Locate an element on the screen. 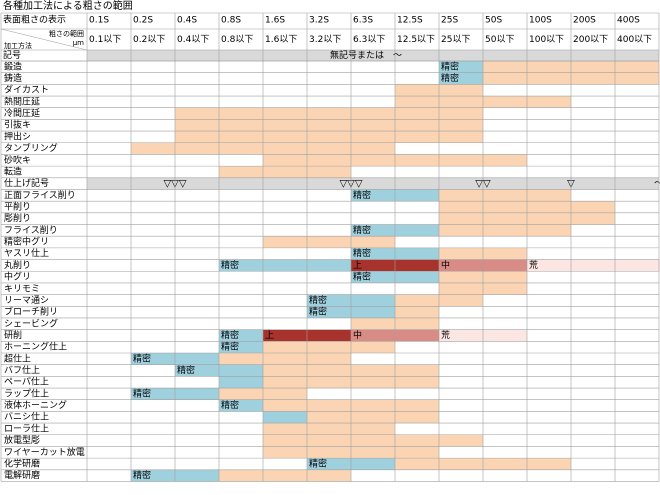 This screenshot has width=660, height=495. method-name-32: 放電型彫 is located at coordinates (22, 440).